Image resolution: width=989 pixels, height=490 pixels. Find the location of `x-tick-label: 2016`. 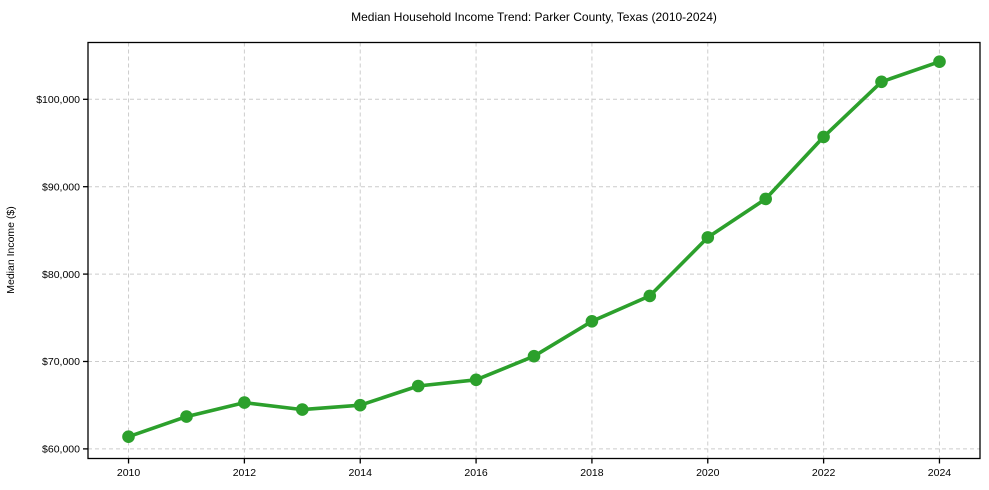

x-tick-label: 2016 is located at coordinates (476, 473).